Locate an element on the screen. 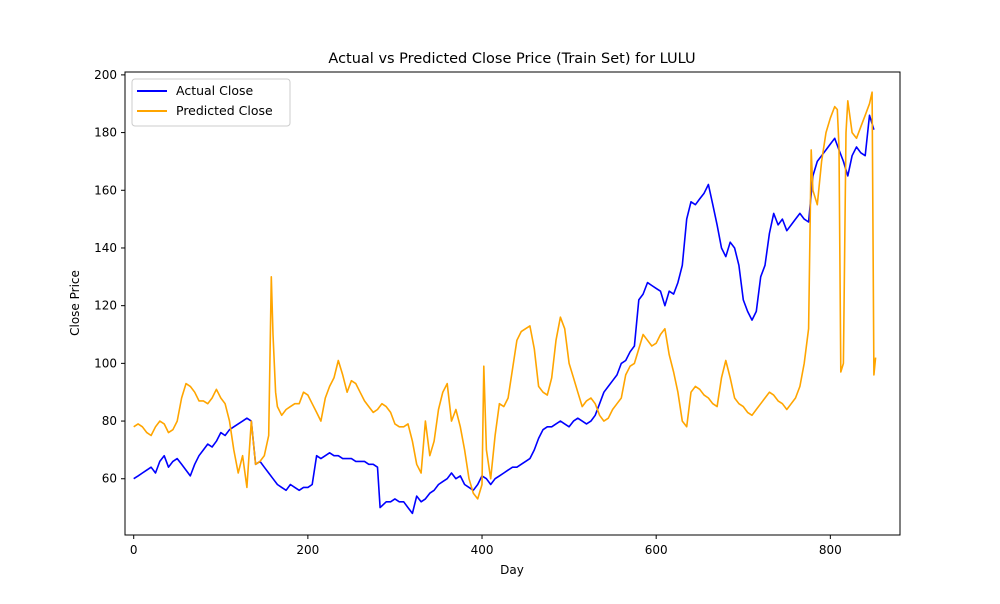  y-tick-label: 200 is located at coordinates (105, 75).